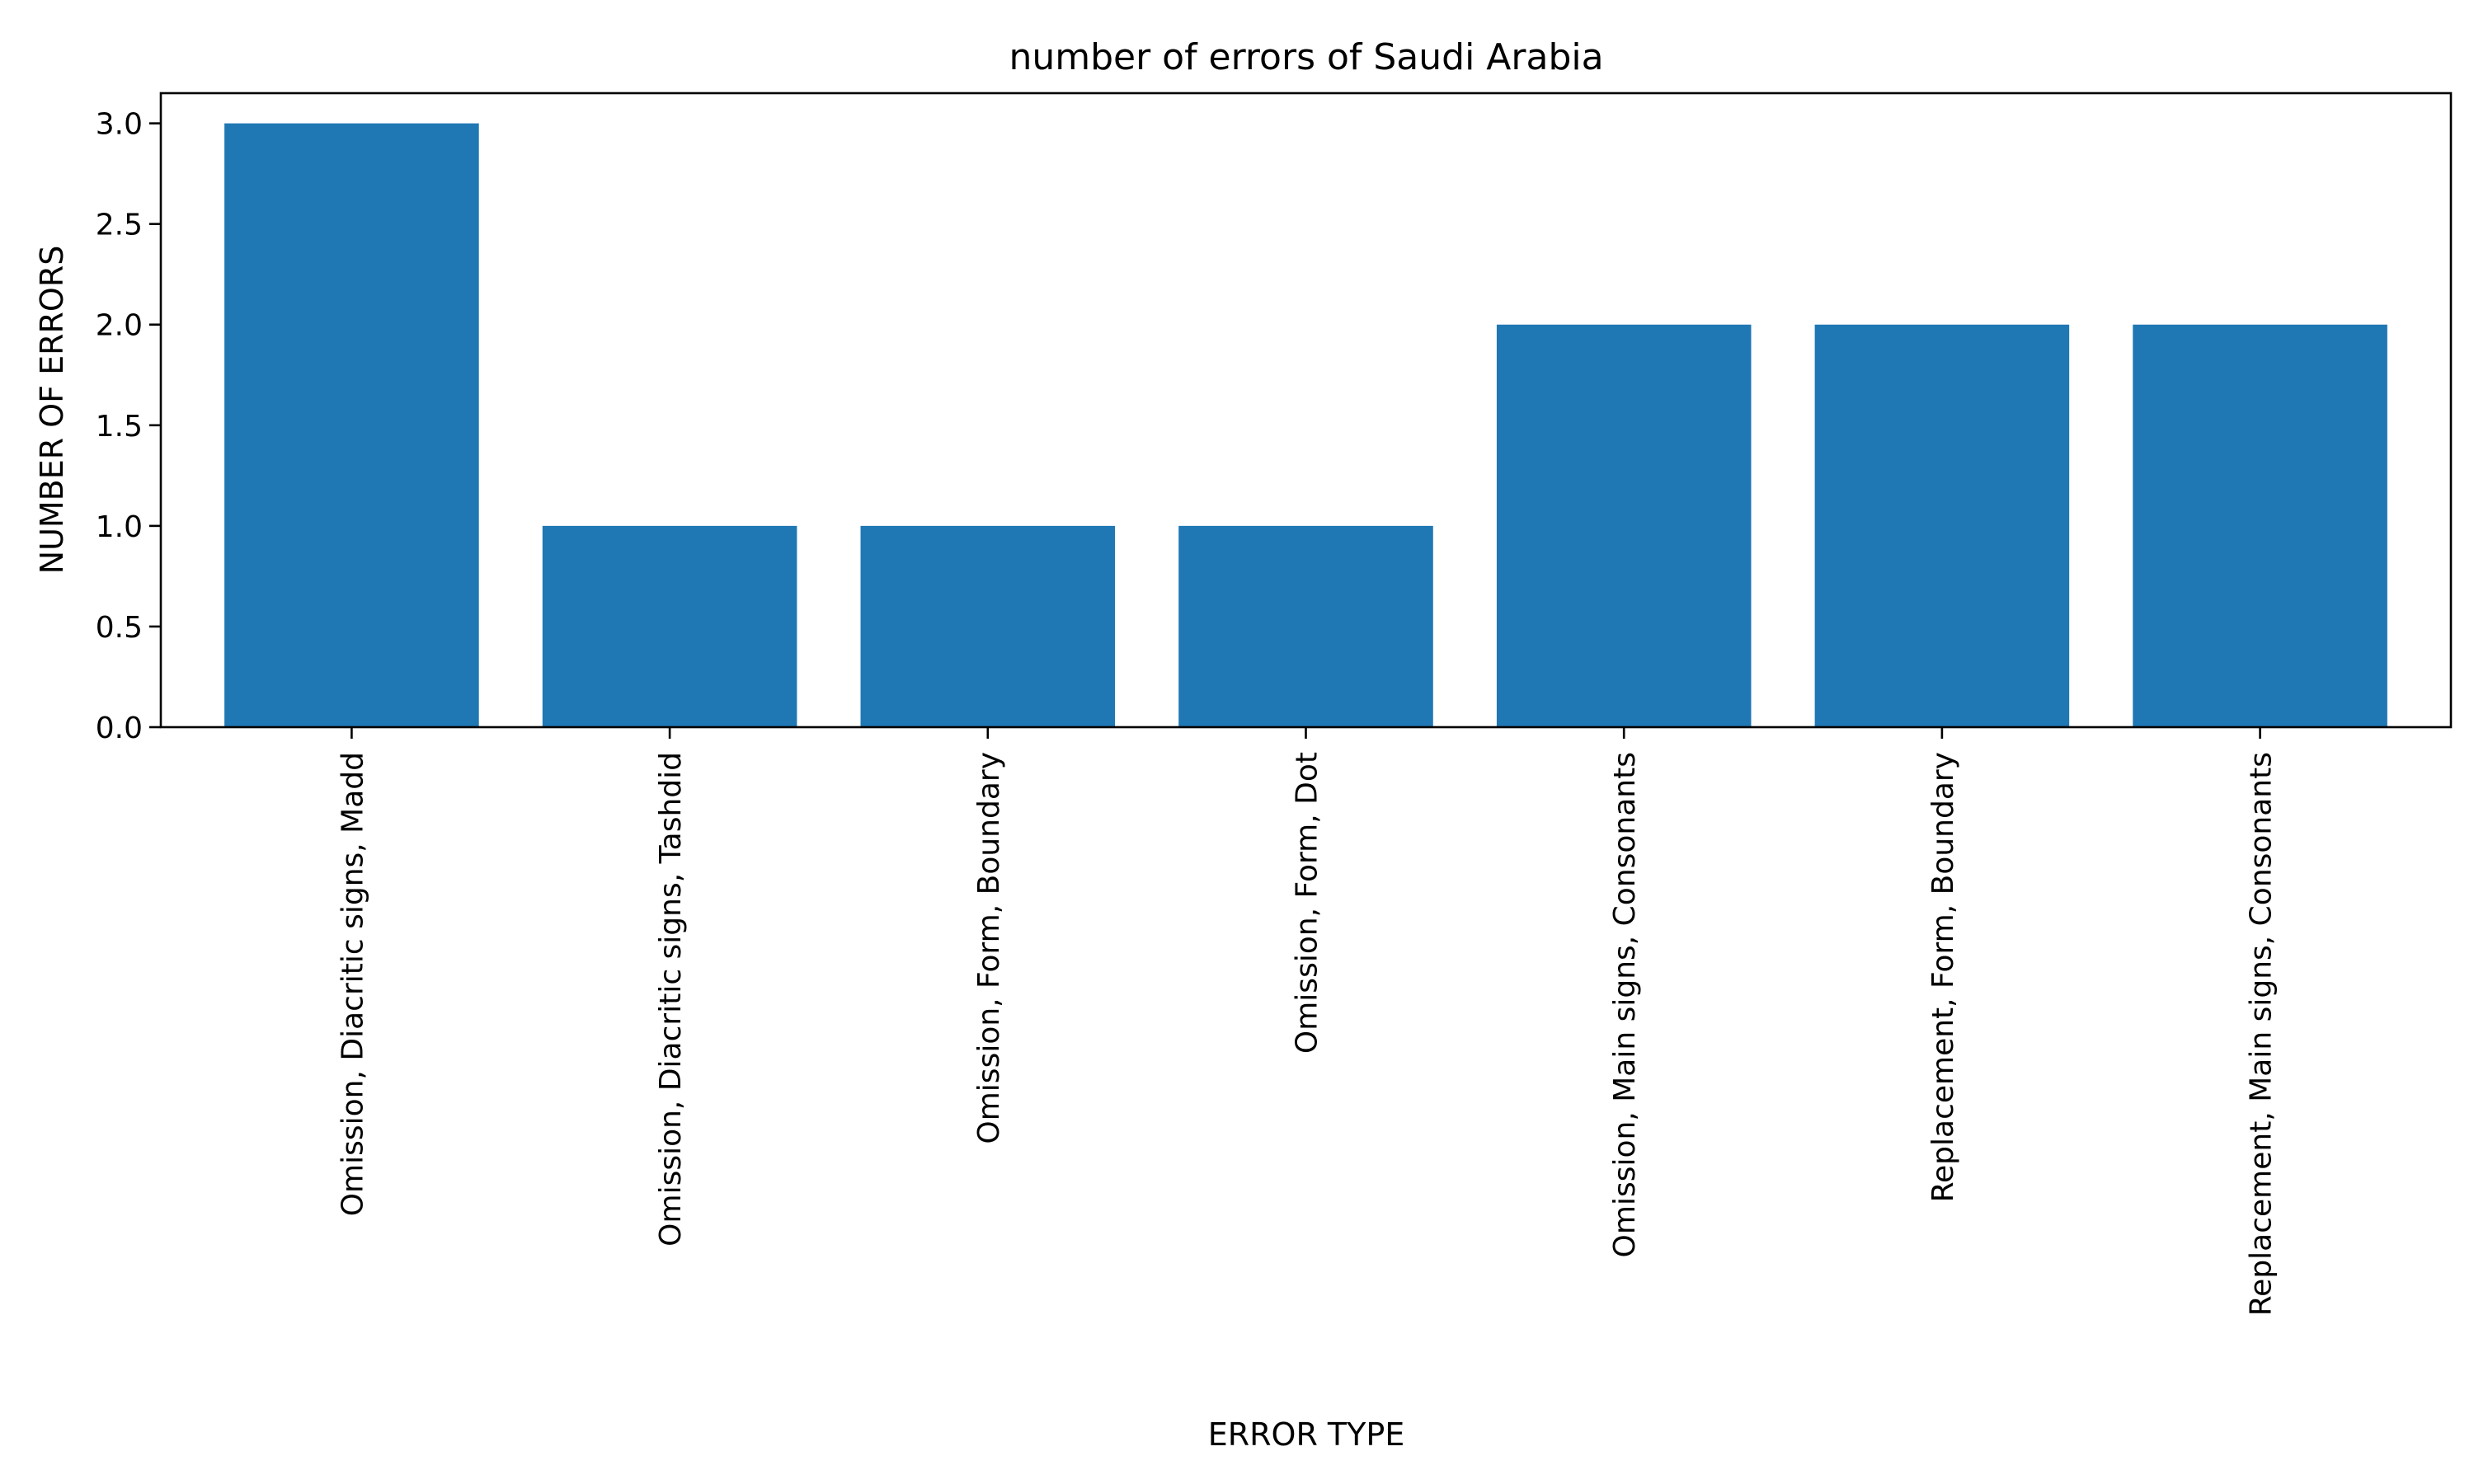  I want to click on y-tick-label: 2.0, so click(119, 326).